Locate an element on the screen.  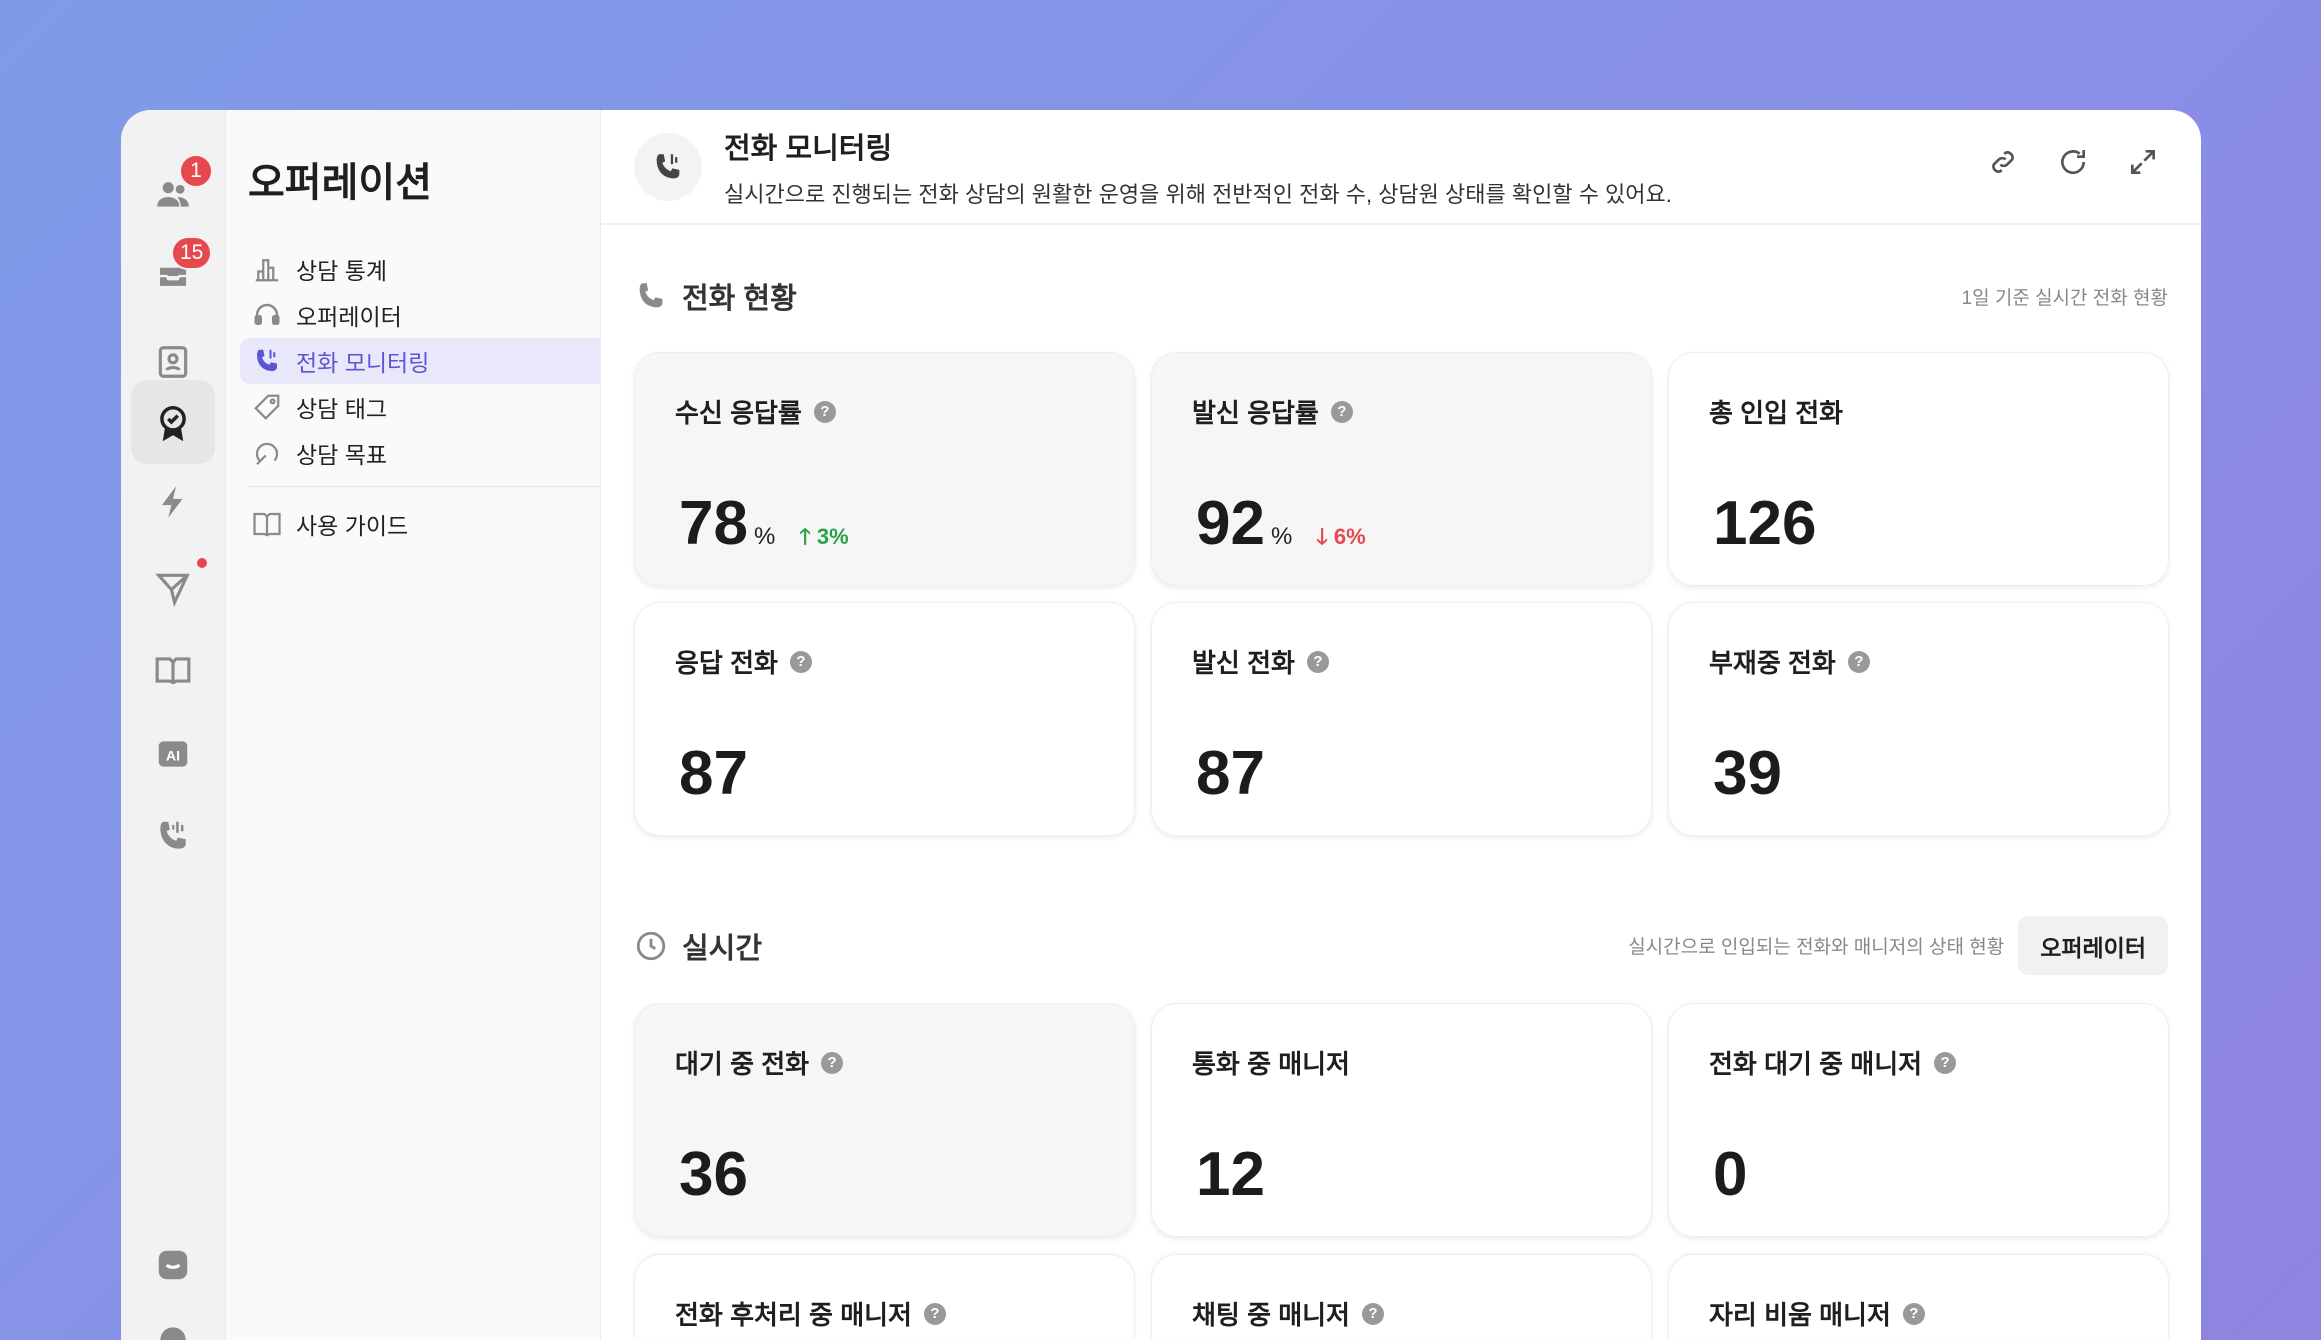
rail-ai: AI is located at coordinates (173, 754).